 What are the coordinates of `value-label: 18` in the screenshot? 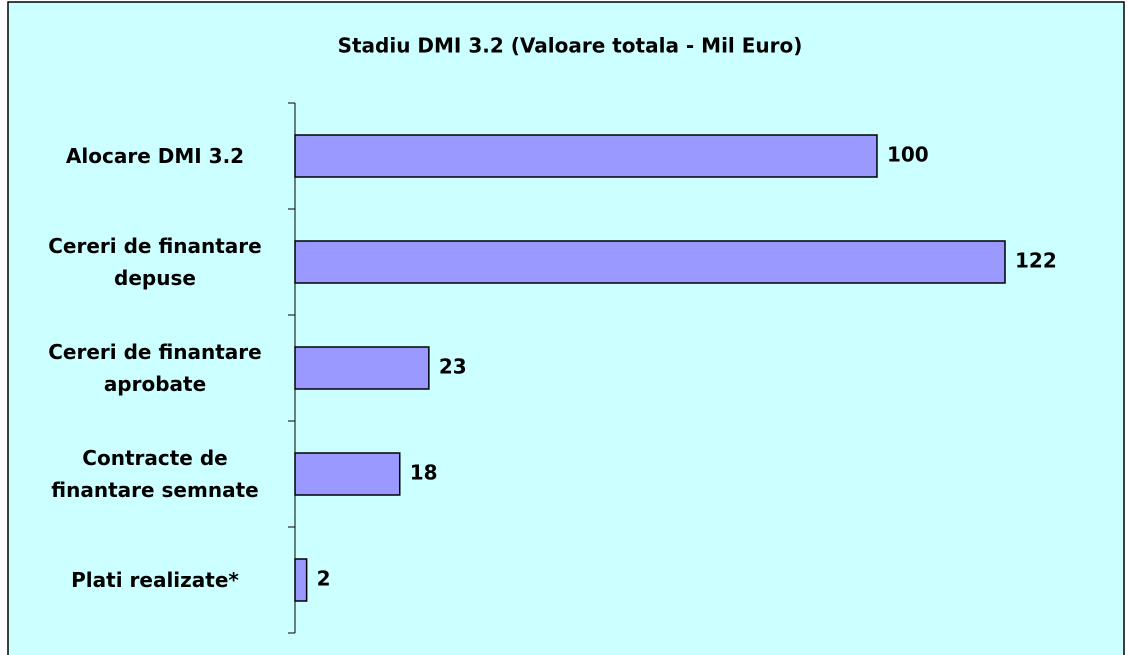 It's located at (424, 473).